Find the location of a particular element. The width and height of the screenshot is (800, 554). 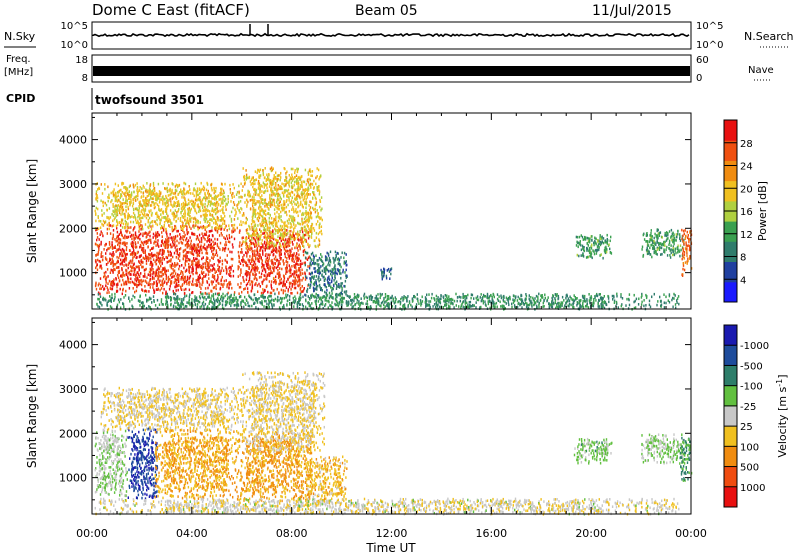

nave-tick-bottom: 0 is located at coordinates (699, 78).